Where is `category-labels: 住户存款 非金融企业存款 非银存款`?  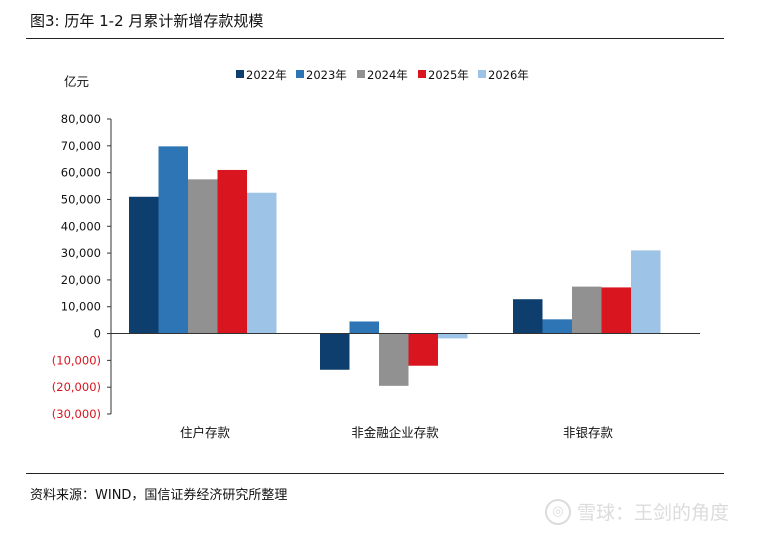
category-labels: 住户存款 非金融企业存款 非银存款 is located at coordinates (397, 432).